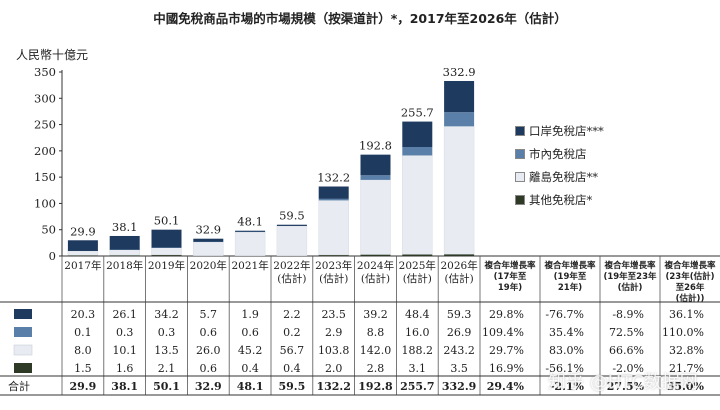  I want to click on table-cell-value: 59.5, so click(292, 386).